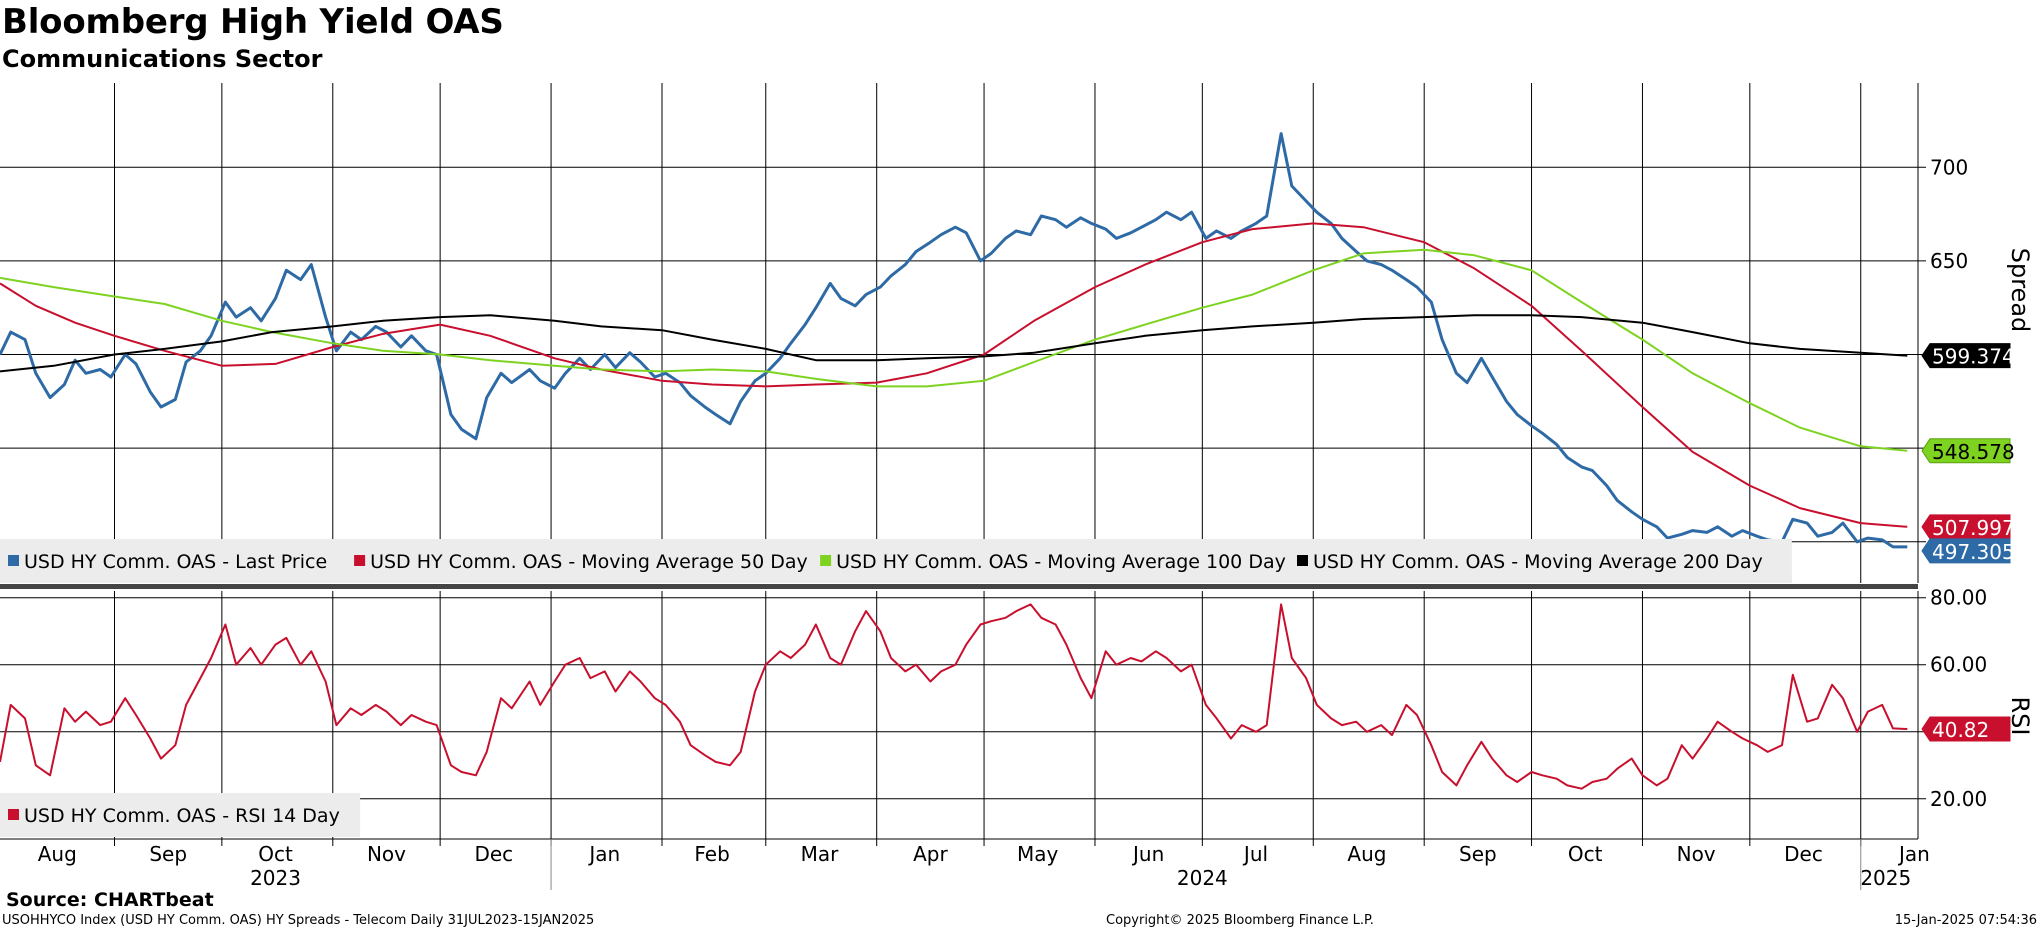 Image resolution: width=2041 pixels, height=932 pixels. What do you see at coordinates (1949, 167) in the screenshot?
I see `y-tick-label: 700` at bounding box center [1949, 167].